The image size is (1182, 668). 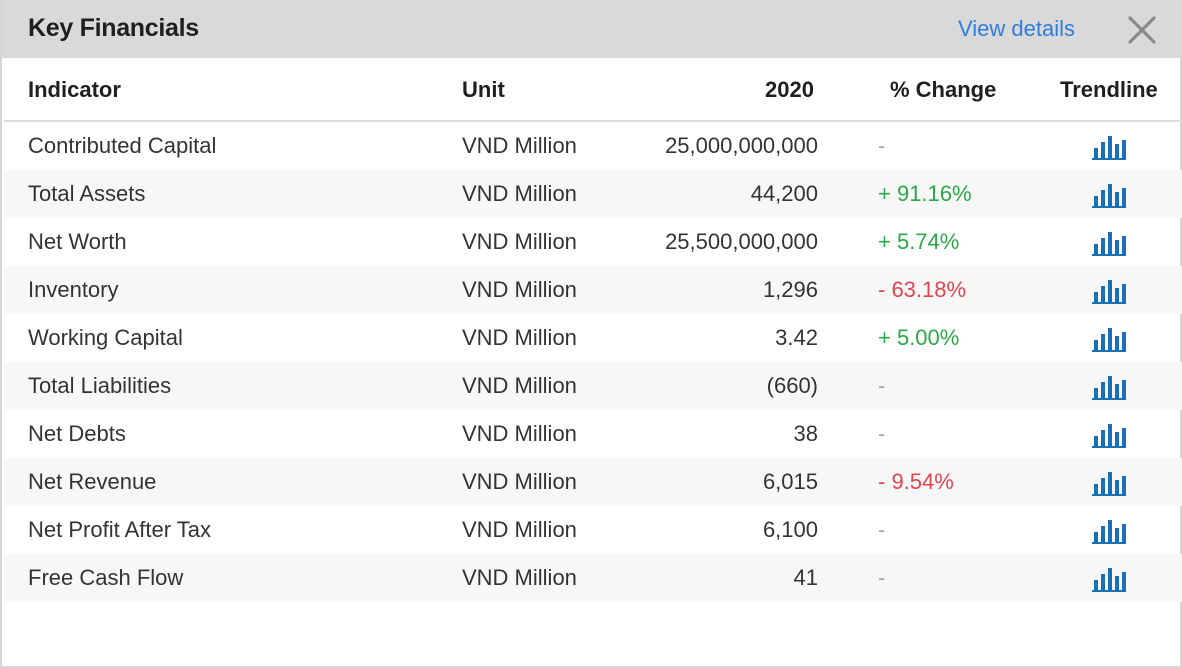 What do you see at coordinates (805, 433) in the screenshot?
I see `value-cell: 38` at bounding box center [805, 433].